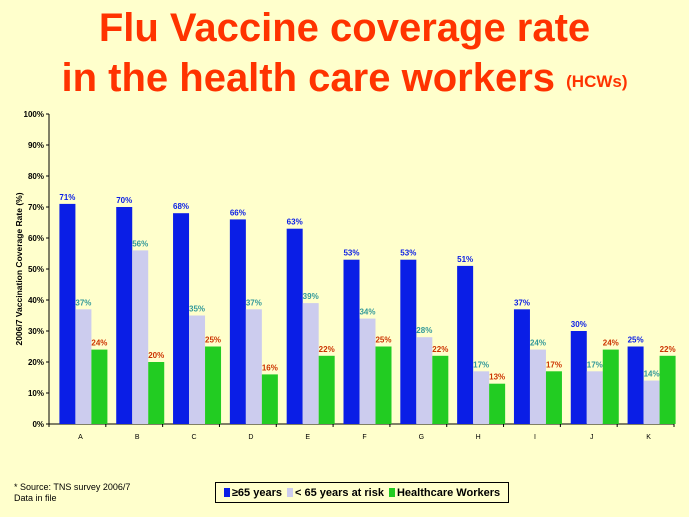  Describe the element at coordinates (597, 81) in the screenshot. I see `slide-title-suffix: (HCWs)` at that location.